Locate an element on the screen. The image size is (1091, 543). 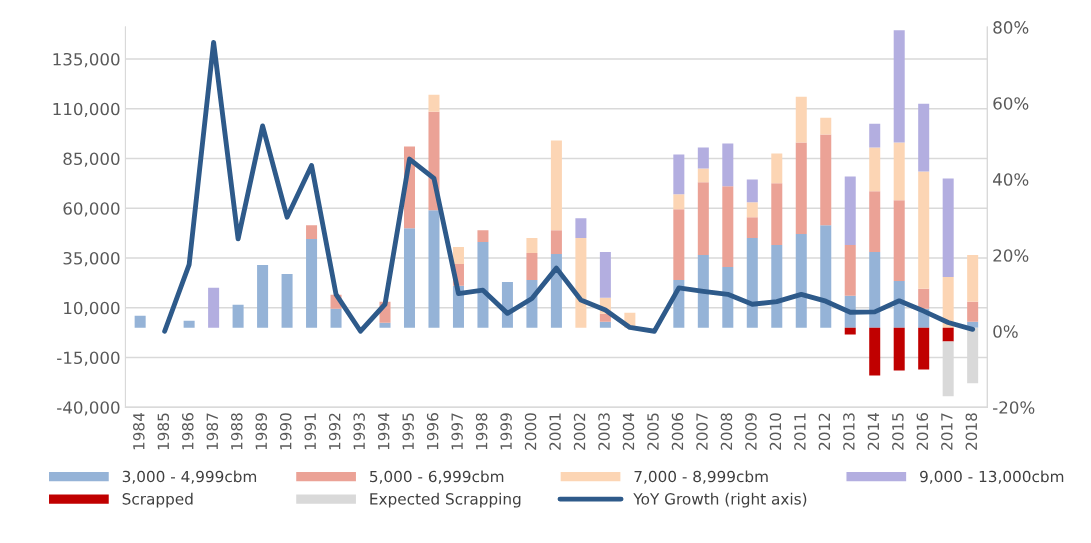
y-tick-label: 10,000 is located at coordinates (92, 309).